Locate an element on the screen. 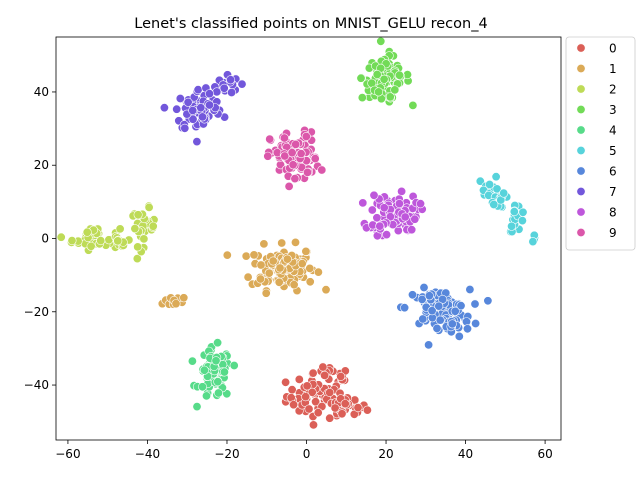  legend: 0 1 2 3 4 5 6 7 8 9 is located at coordinates (600, 143).